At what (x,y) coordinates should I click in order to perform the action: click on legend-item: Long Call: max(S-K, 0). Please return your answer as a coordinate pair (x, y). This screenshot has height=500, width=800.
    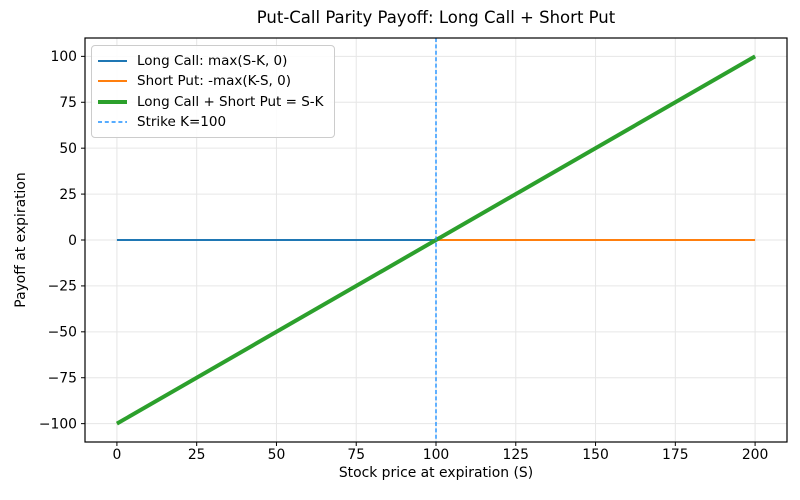
    Looking at the image, I should click on (211, 60).